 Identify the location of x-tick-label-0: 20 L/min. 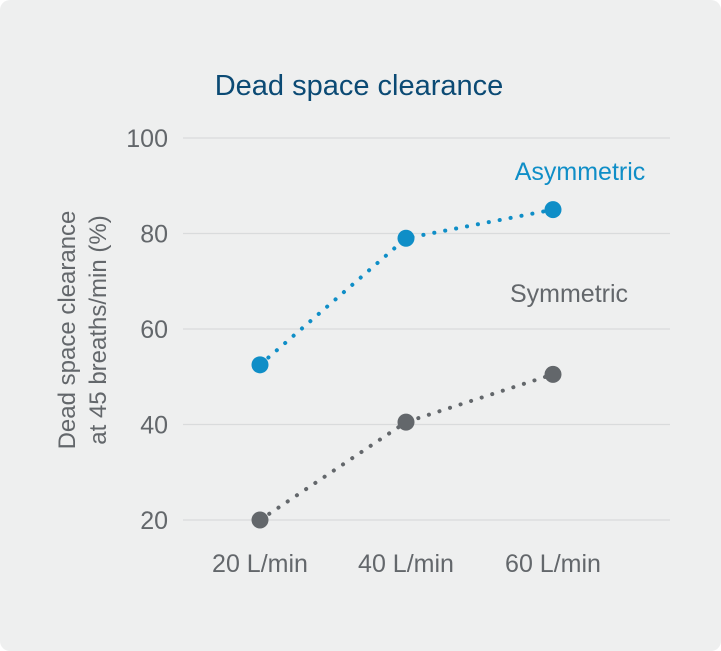
(260, 564).